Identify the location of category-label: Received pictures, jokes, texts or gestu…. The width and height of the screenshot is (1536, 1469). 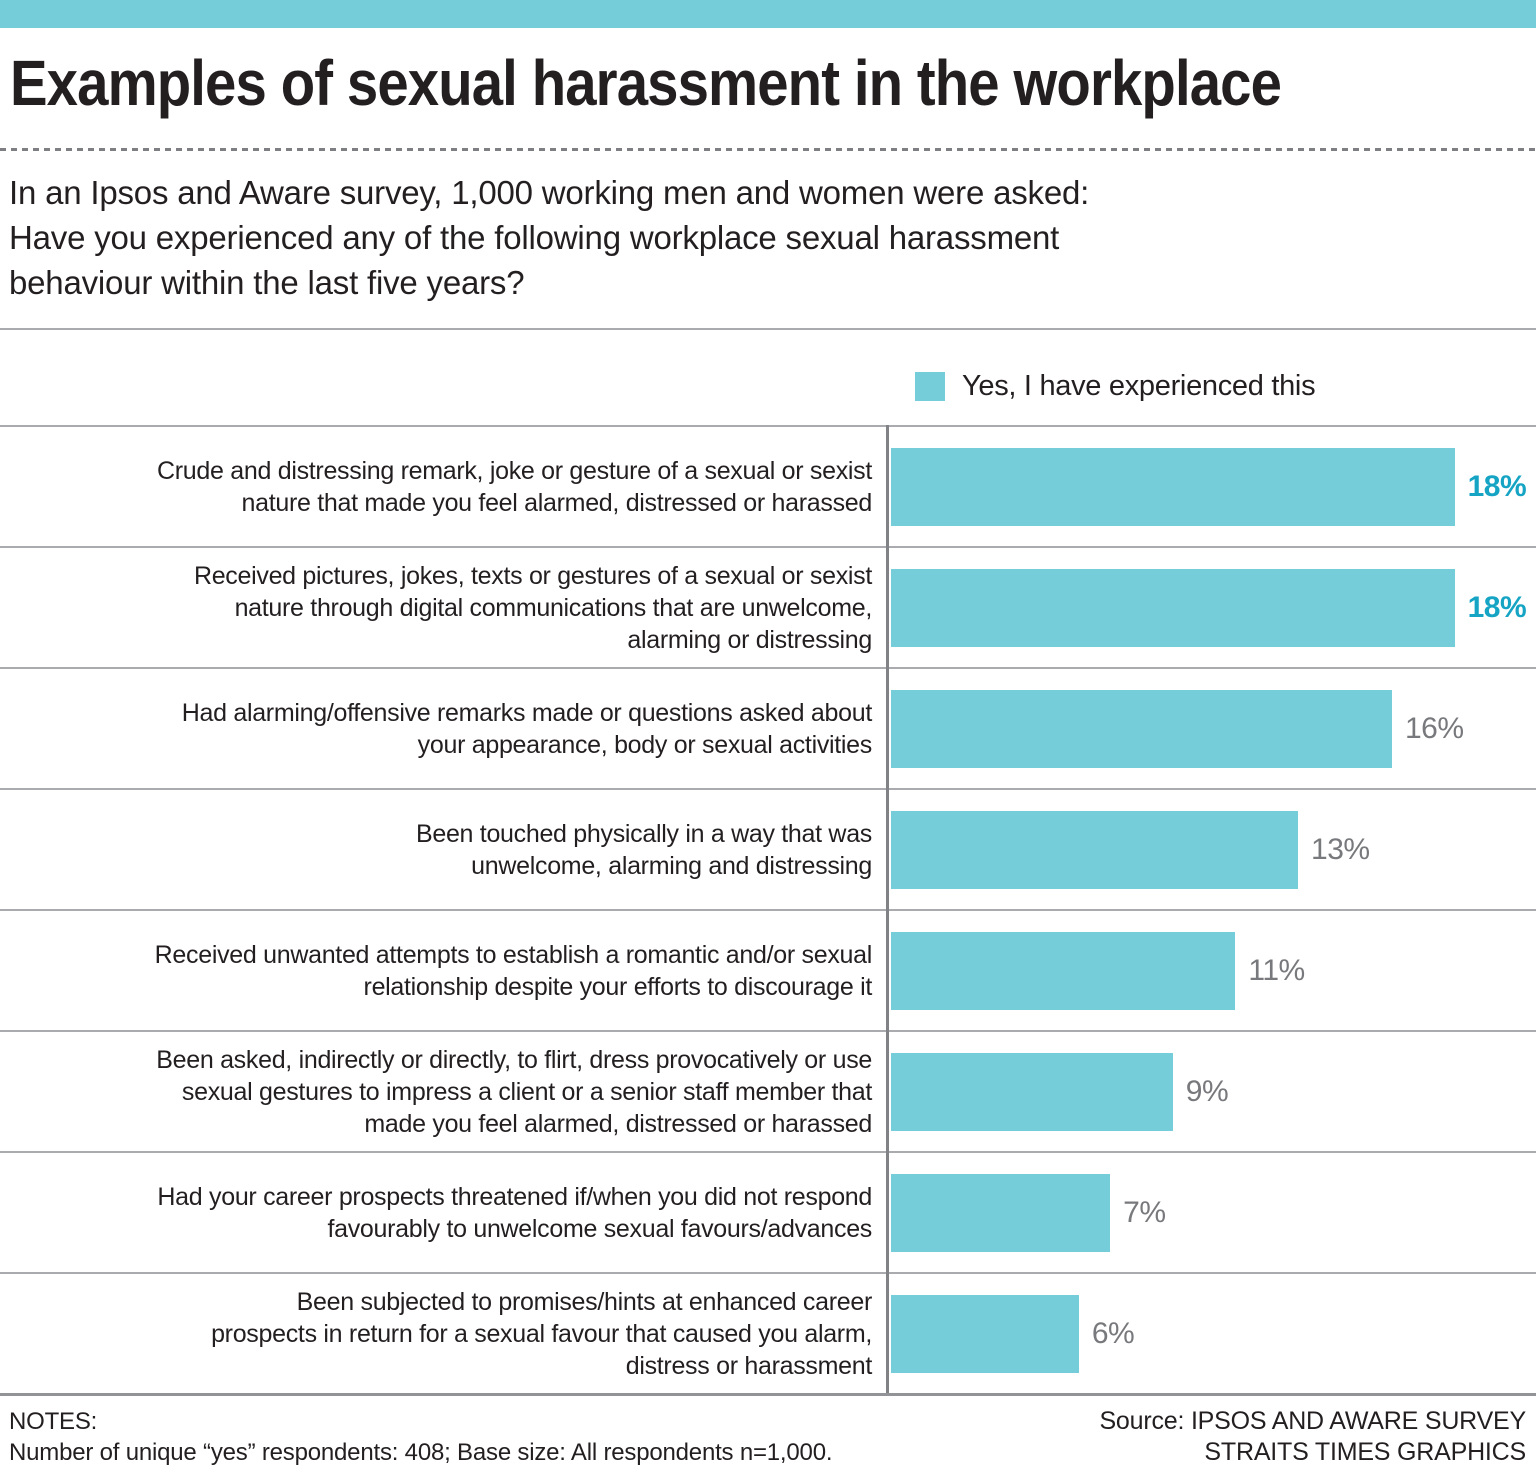
(532, 607).